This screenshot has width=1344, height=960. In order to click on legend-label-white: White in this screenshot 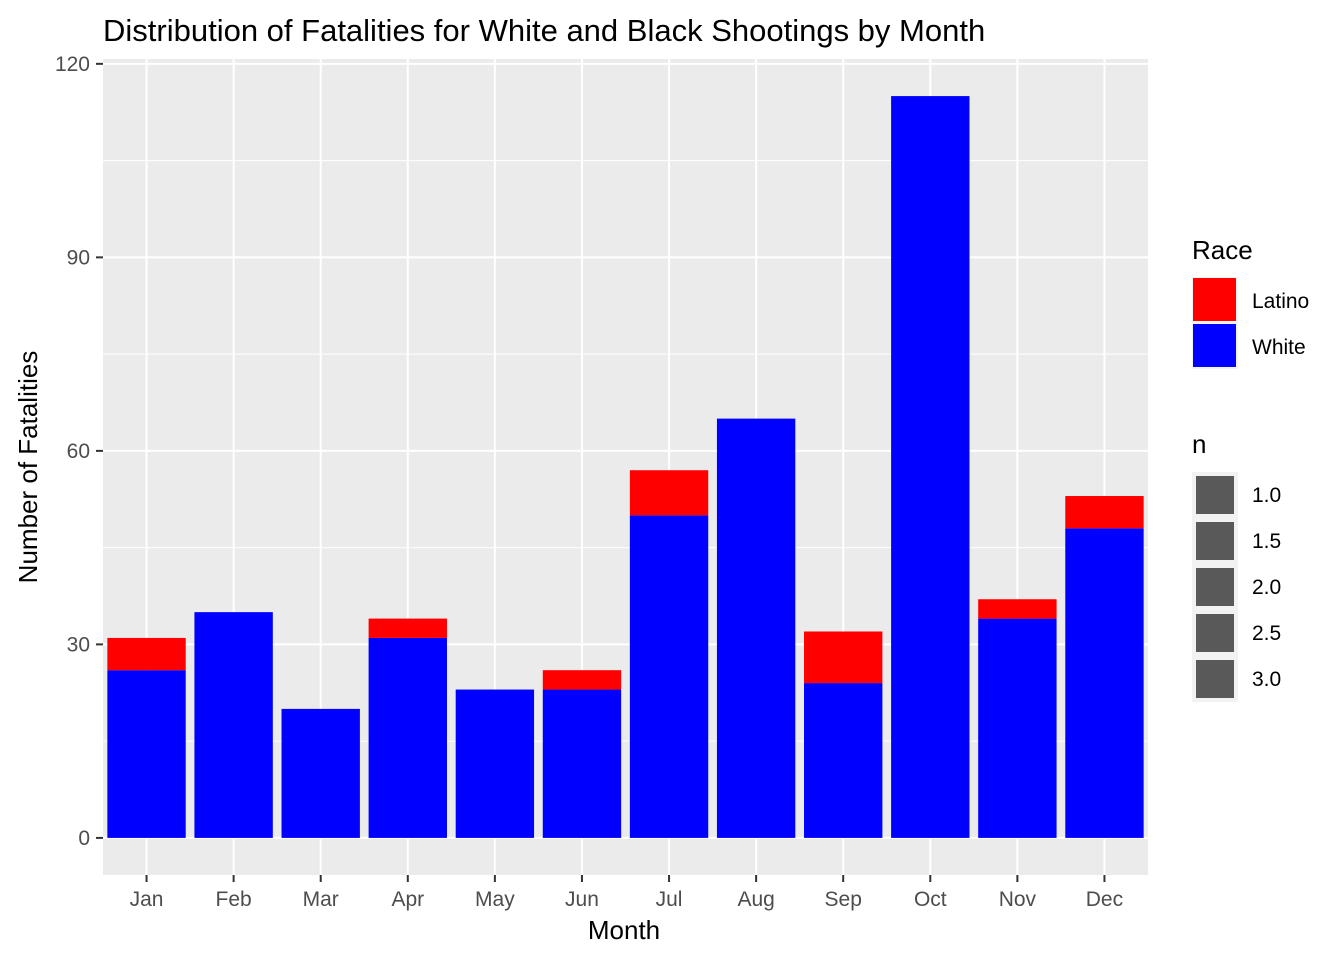, I will do `click(1279, 347)`.